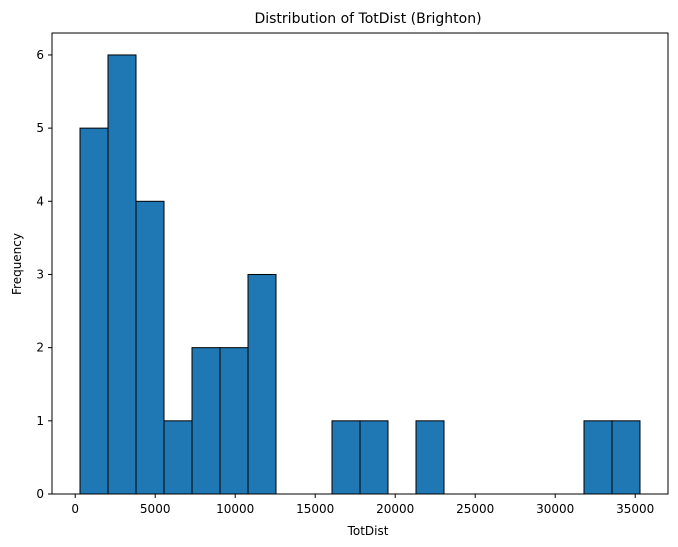 Image resolution: width=678 pixels, height=547 pixels. What do you see at coordinates (555, 509) in the screenshot?
I see `x-tick-label: 30000` at bounding box center [555, 509].